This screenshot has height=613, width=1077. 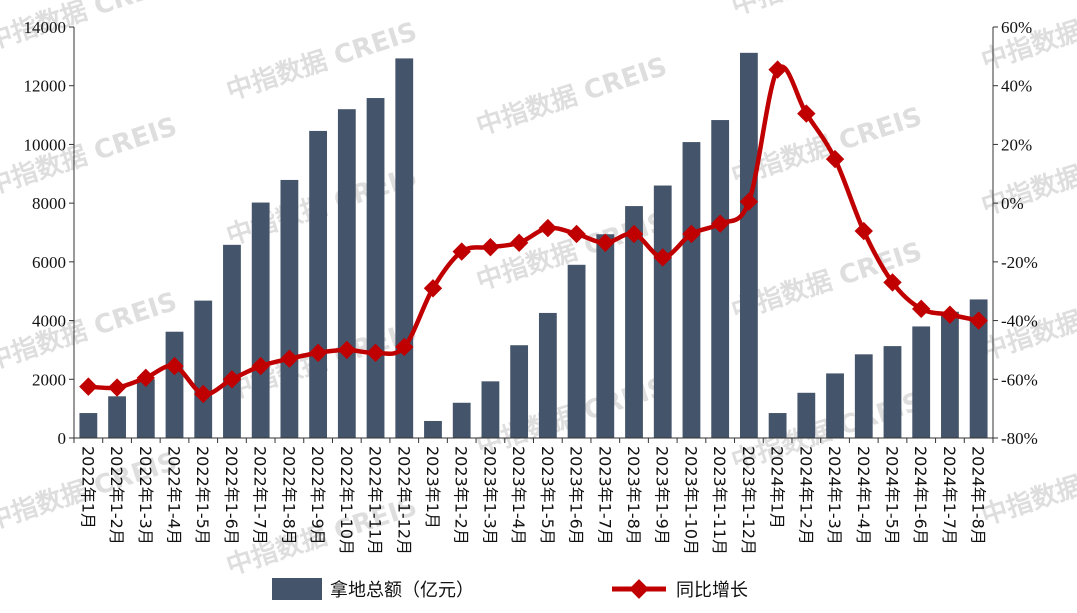 I want to click on left-tick-label: 6000, so click(x=49, y=262).